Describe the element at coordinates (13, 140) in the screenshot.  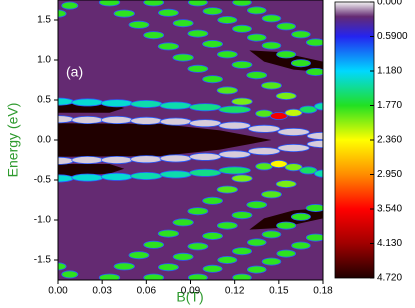
I see `y-axis-title: Energy (eV)` at that location.